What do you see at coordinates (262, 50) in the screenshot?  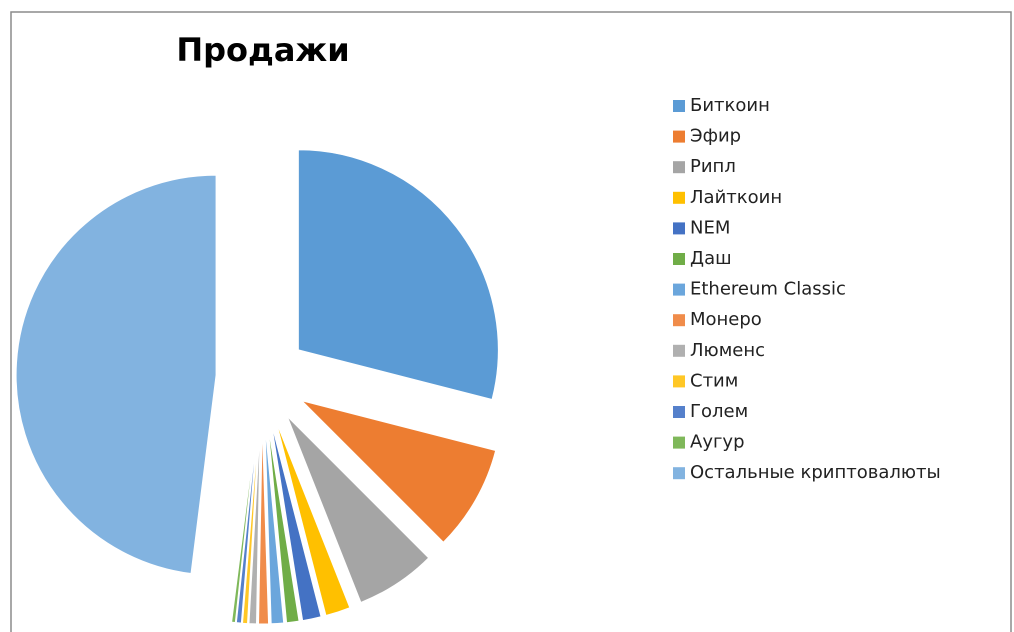 I see `chart-title: Продажи` at bounding box center [262, 50].